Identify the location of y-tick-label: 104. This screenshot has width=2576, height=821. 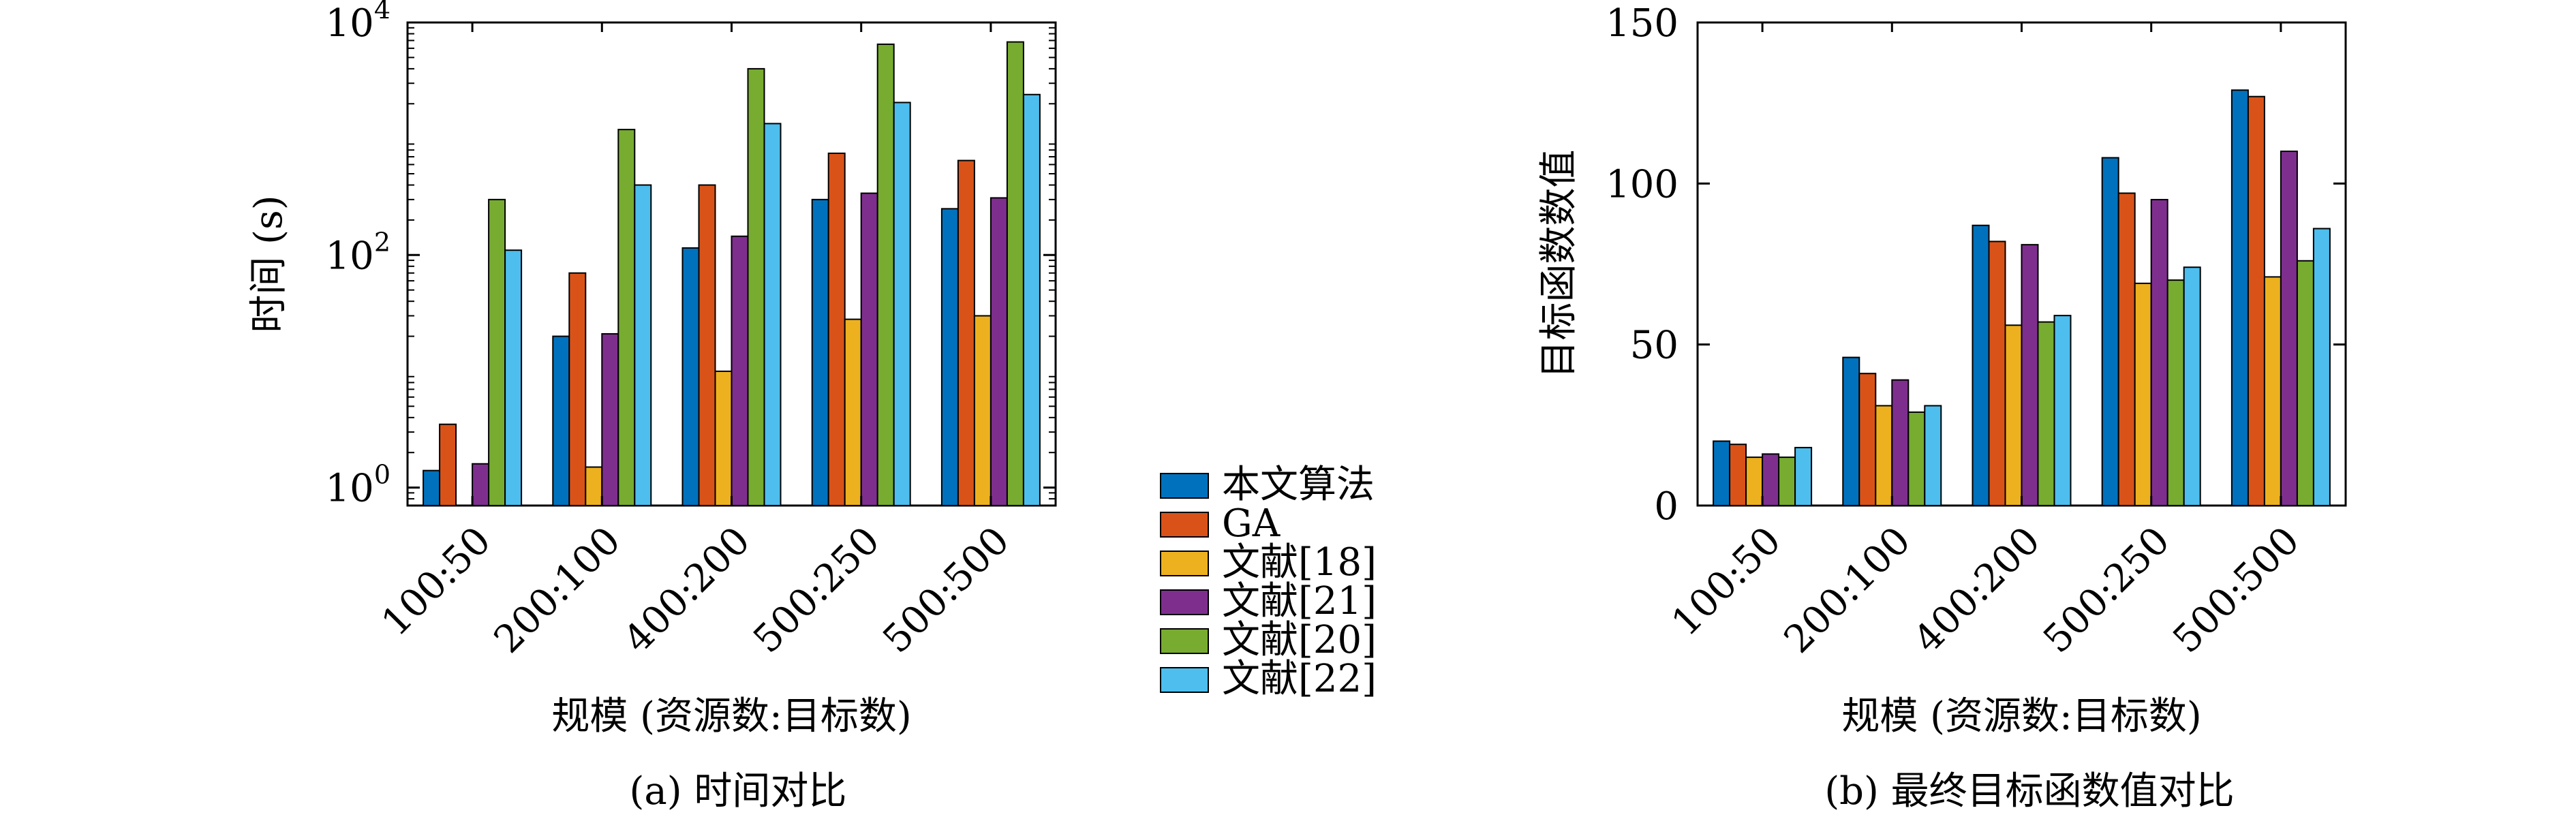
(358, 23).